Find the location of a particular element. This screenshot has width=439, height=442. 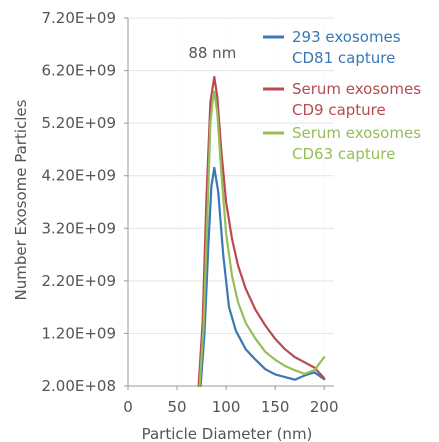

y-axis-title: Number Exosome Particles is located at coordinates (21, 199).